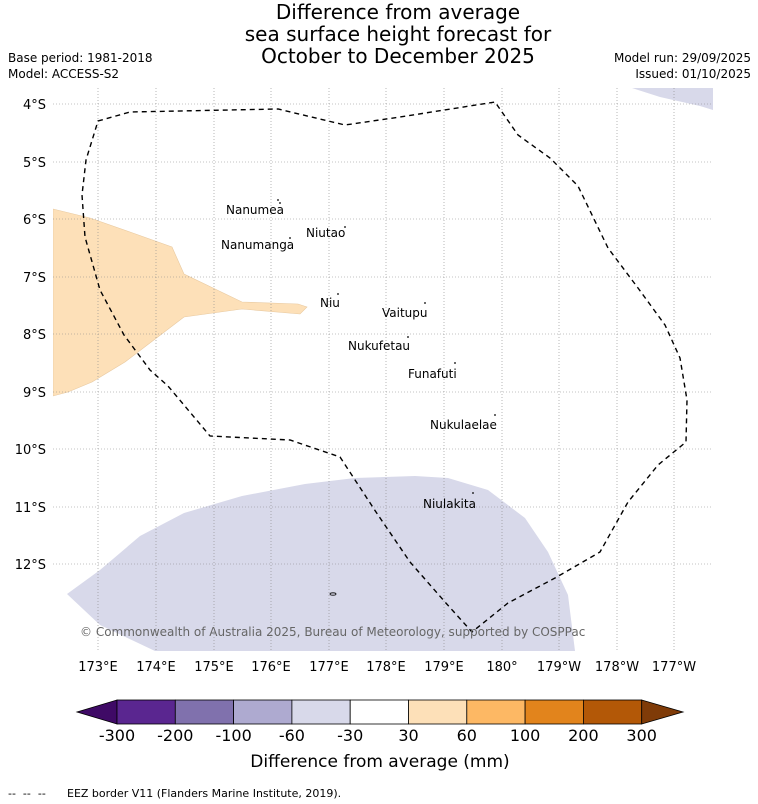  What do you see at coordinates (34, 220) in the screenshot?
I see `lat-label: 6°S` at bounding box center [34, 220].